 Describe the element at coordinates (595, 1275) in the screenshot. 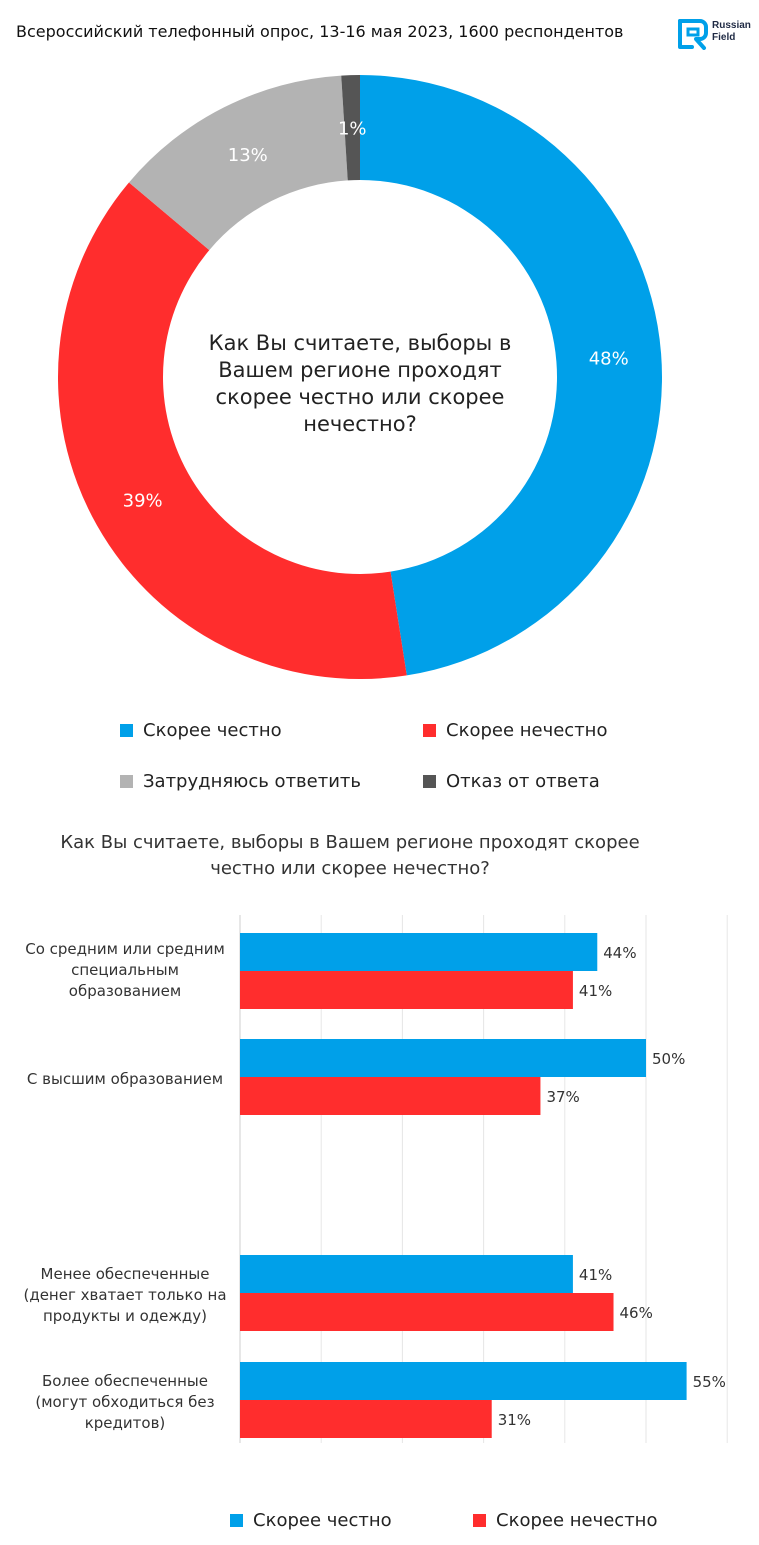

I see `bar-label-fair-2: 41%` at that location.